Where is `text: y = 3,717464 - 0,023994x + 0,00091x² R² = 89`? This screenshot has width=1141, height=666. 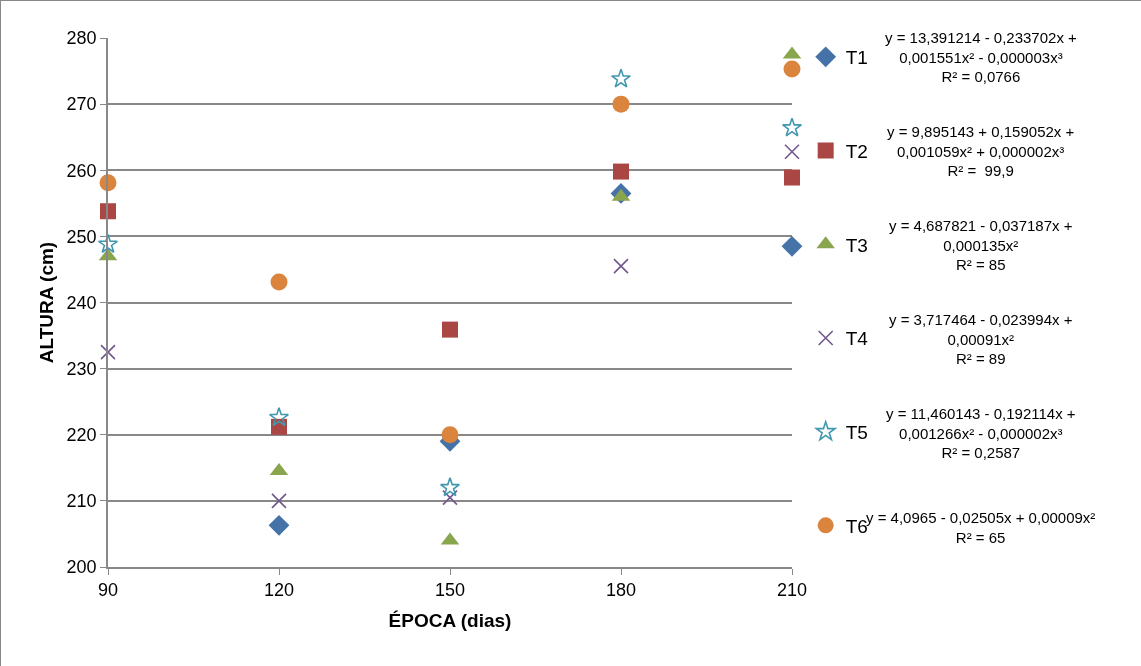 text: y = 3,717464 - 0,023994x + 0,00091x² R² = 89 is located at coordinates (981, 339).